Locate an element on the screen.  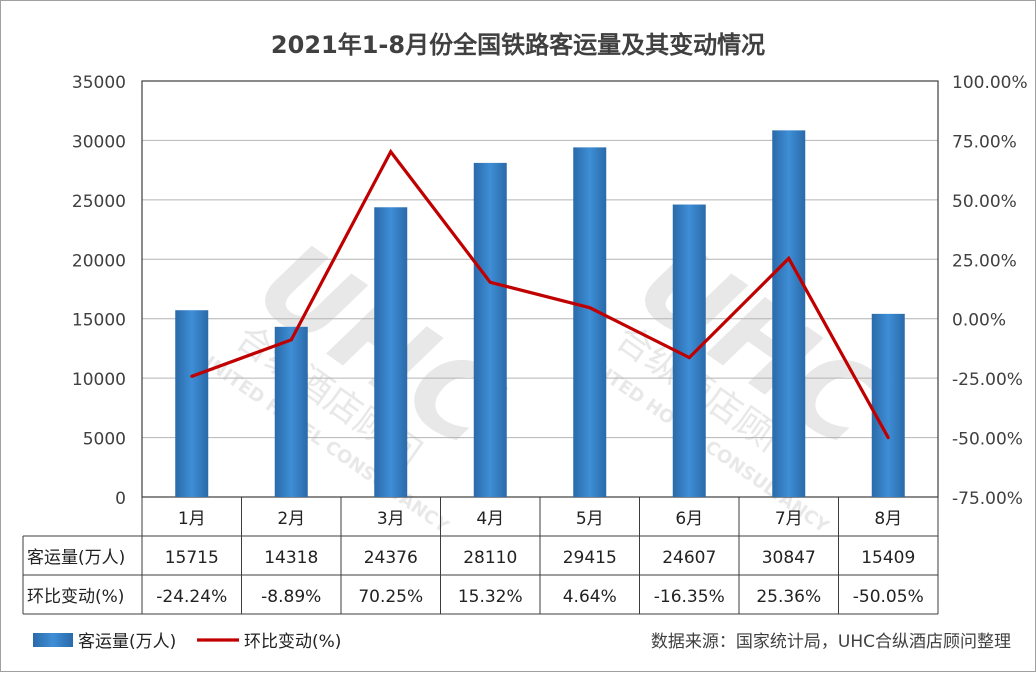
x-tick-label: 2月 is located at coordinates (291, 519).